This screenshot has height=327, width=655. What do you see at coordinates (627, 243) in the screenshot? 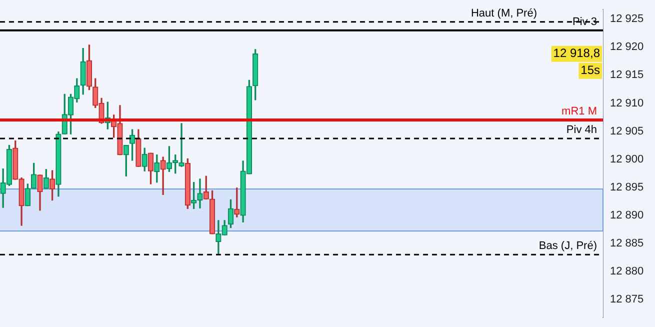
I see `y-tick-label: 12 885` at bounding box center [627, 243].